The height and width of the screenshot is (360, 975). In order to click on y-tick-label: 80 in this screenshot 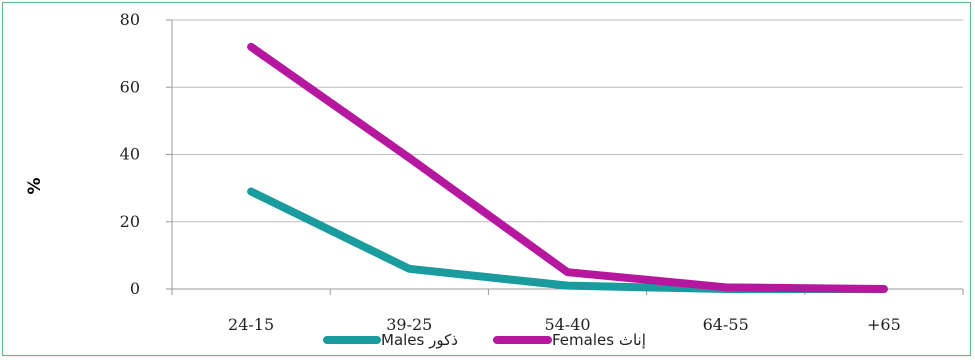, I will do `click(130, 19)`.